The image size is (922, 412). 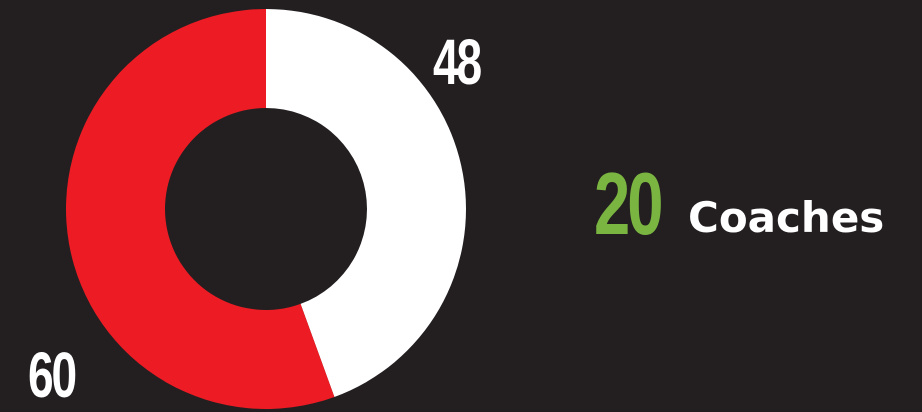 What do you see at coordinates (52, 375) in the screenshot?
I see `slice-value-label-red: 60` at bounding box center [52, 375].